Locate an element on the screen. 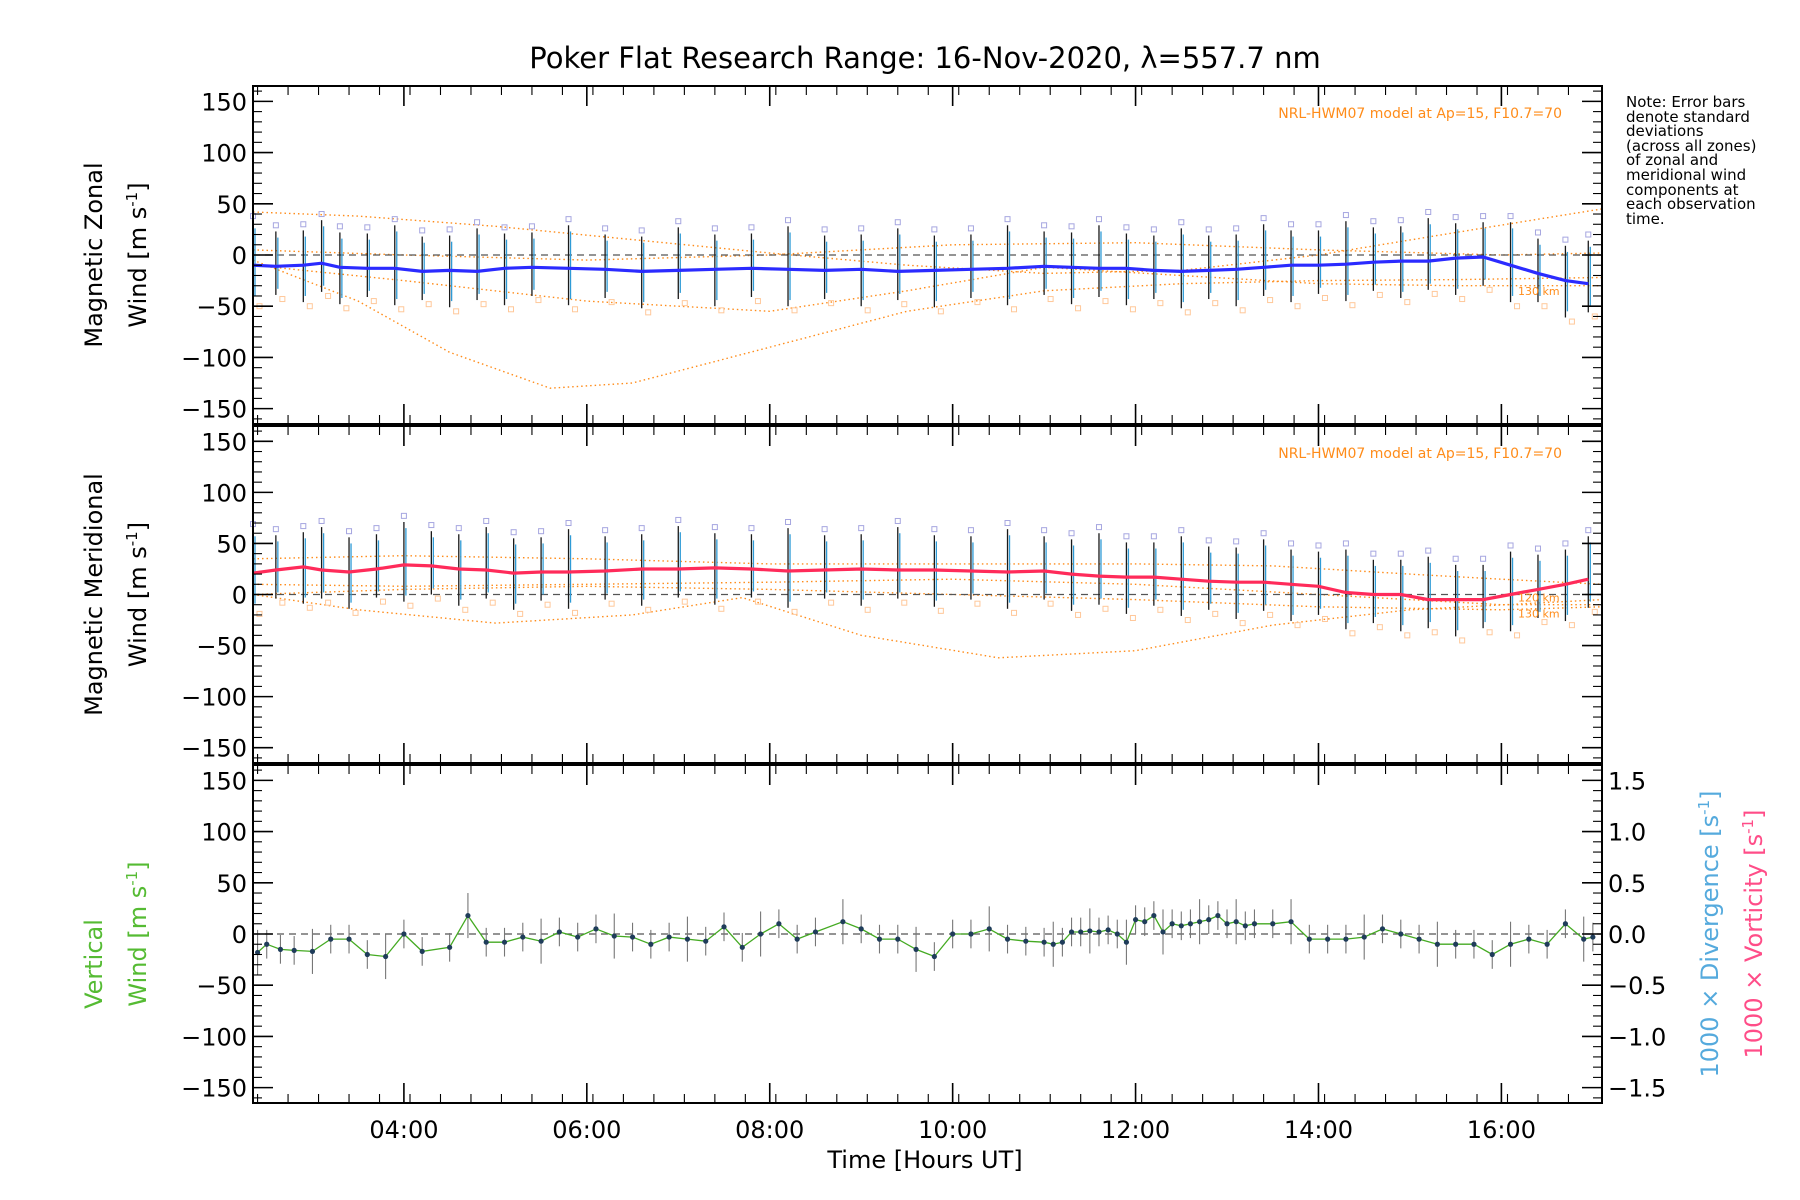 This screenshot has height=1200, width=1800. model-altitude-label: 130 km is located at coordinates (1539, 614).